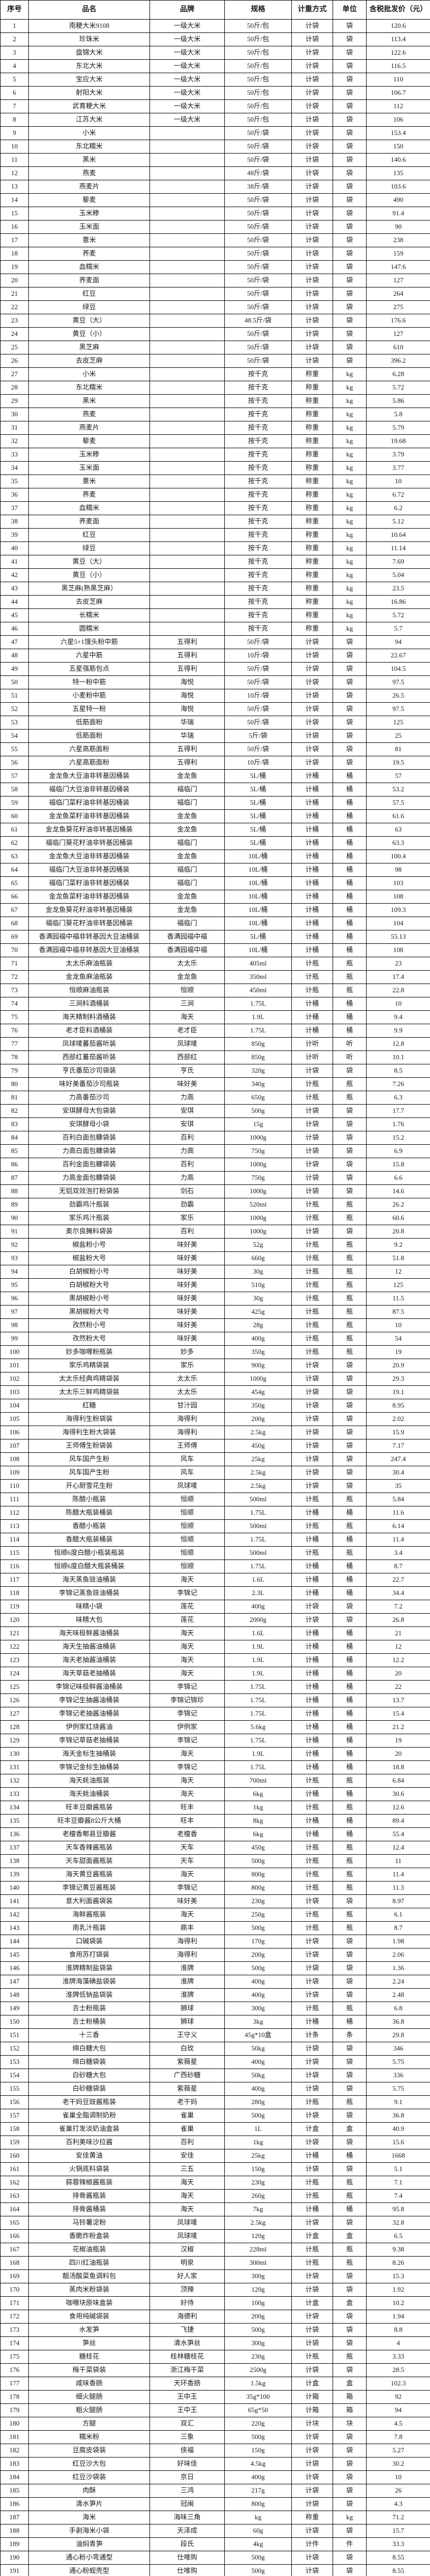 Image resolution: width=430 pixels, height=2576 pixels. What do you see at coordinates (188, 1031) in the screenshot?
I see `cell-col-brand: 老才臣` at bounding box center [188, 1031].